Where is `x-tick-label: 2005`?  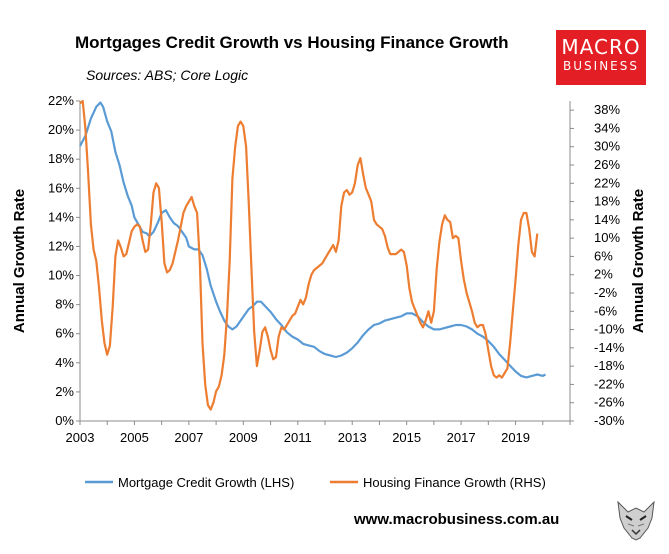 x-tick-label: 2005 is located at coordinates (134, 437).